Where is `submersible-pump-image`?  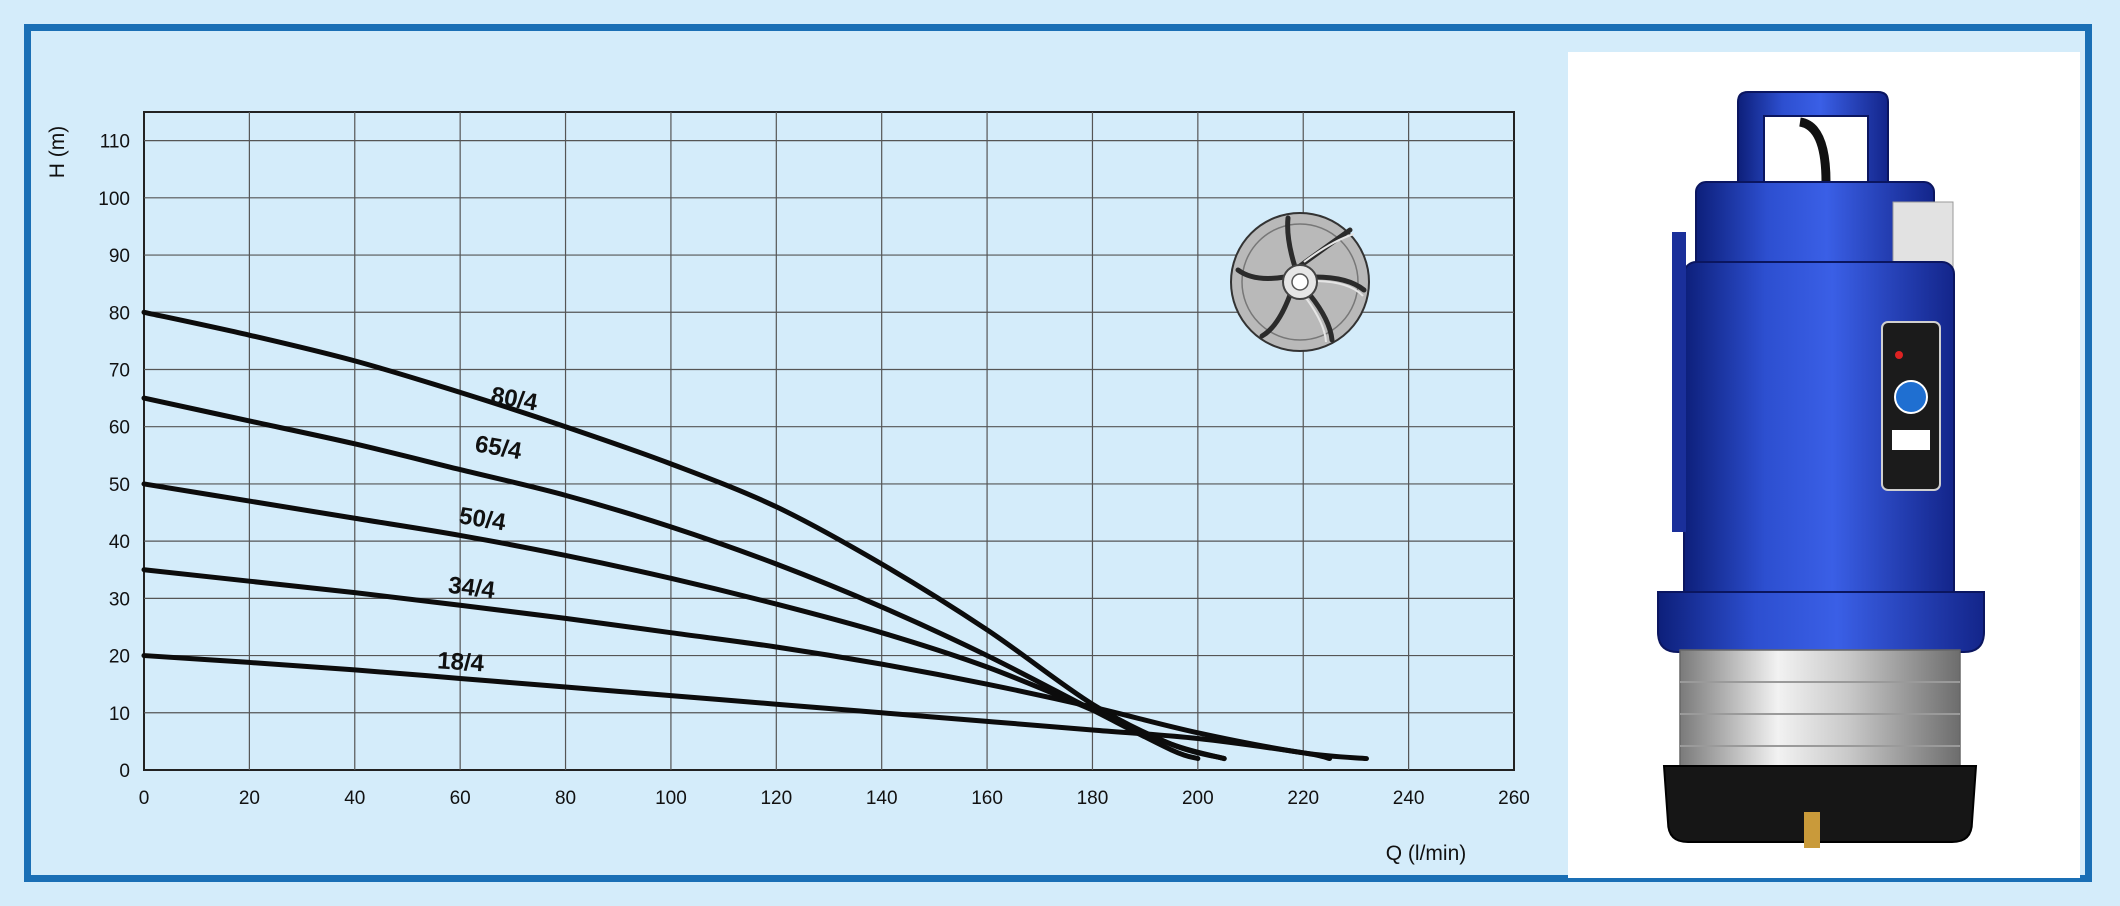
submersible-pump-image is located at coordinates (1821, 469).